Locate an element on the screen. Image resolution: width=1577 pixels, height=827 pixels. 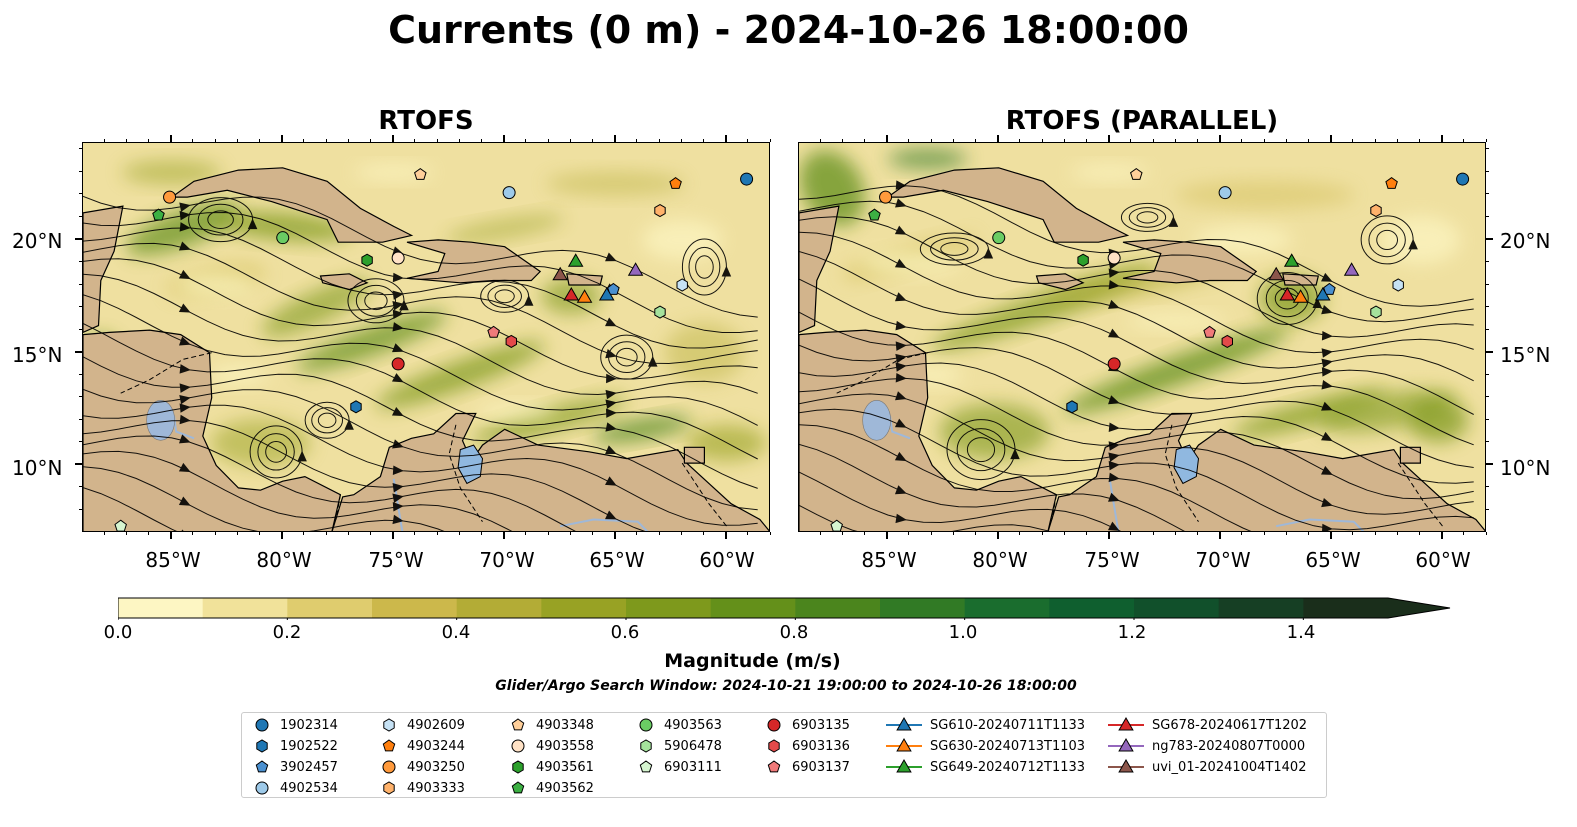
panel-title-rtofs: RTOFS is located at coordinates (426, 121).